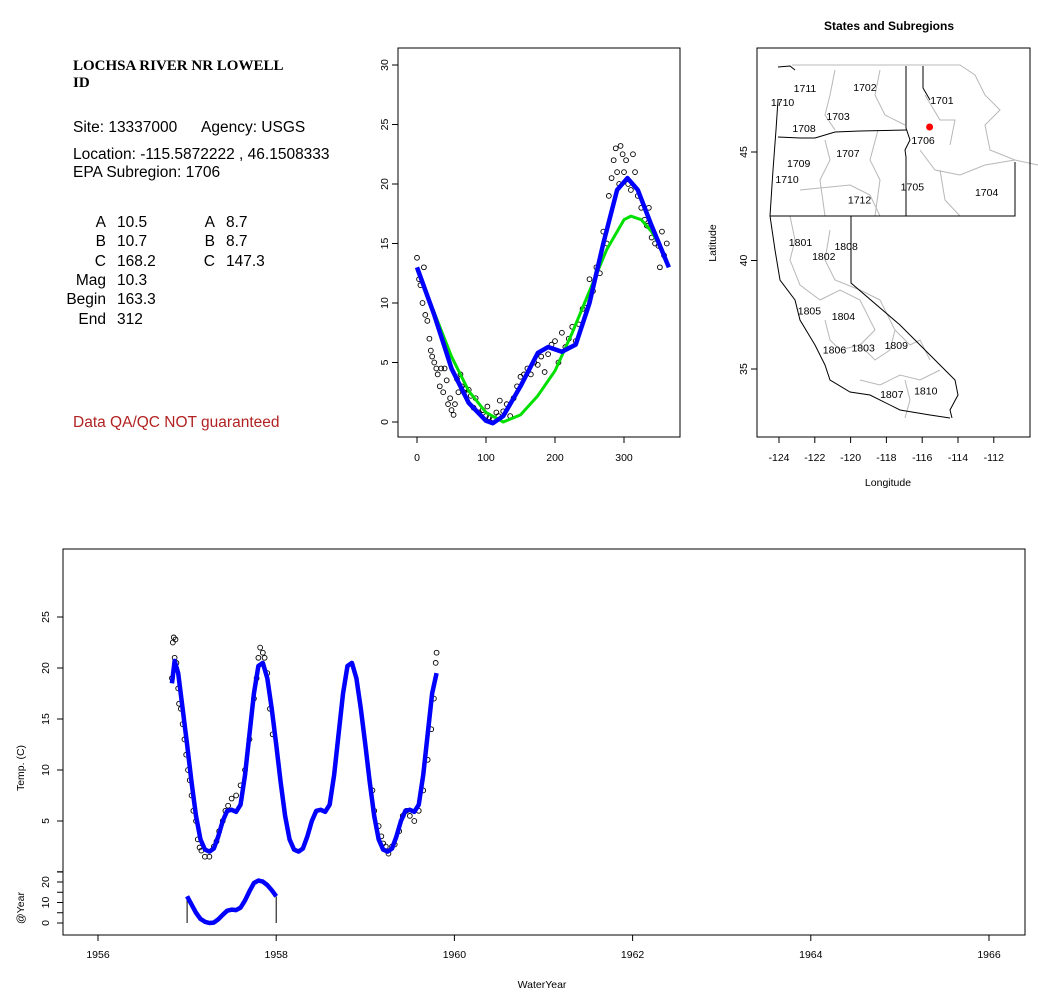 Image resolution: width=1038 pixels, height=1001 pixels. Describe the element at coordinates (86, 300) in the screenshot. I see `param-label: Begin` at that location.